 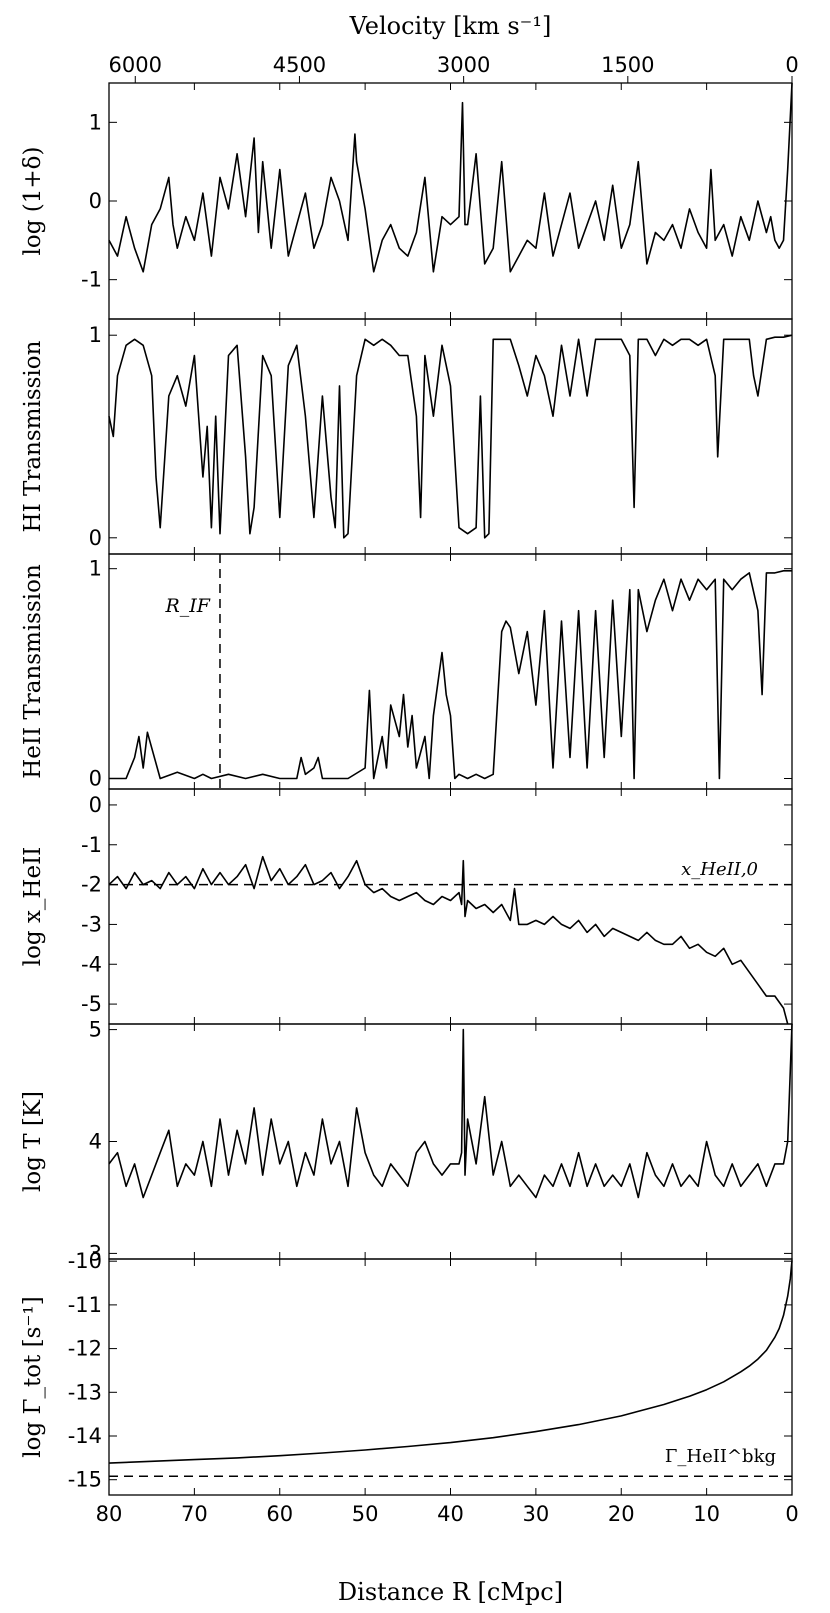 I want to click on top-tick-label: 6000, so click(x=135, y=65).